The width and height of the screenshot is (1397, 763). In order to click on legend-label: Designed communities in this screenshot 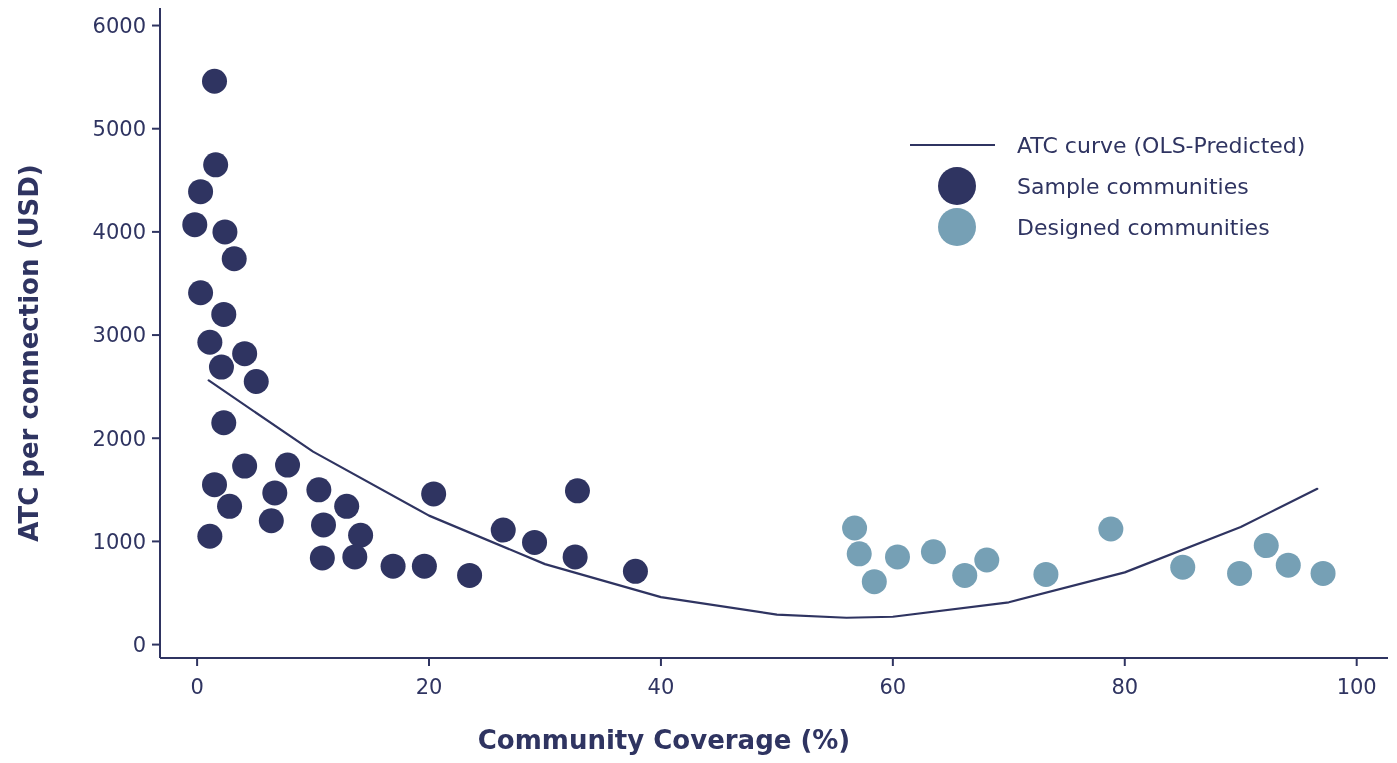, I will do `click(1143, 227)`.